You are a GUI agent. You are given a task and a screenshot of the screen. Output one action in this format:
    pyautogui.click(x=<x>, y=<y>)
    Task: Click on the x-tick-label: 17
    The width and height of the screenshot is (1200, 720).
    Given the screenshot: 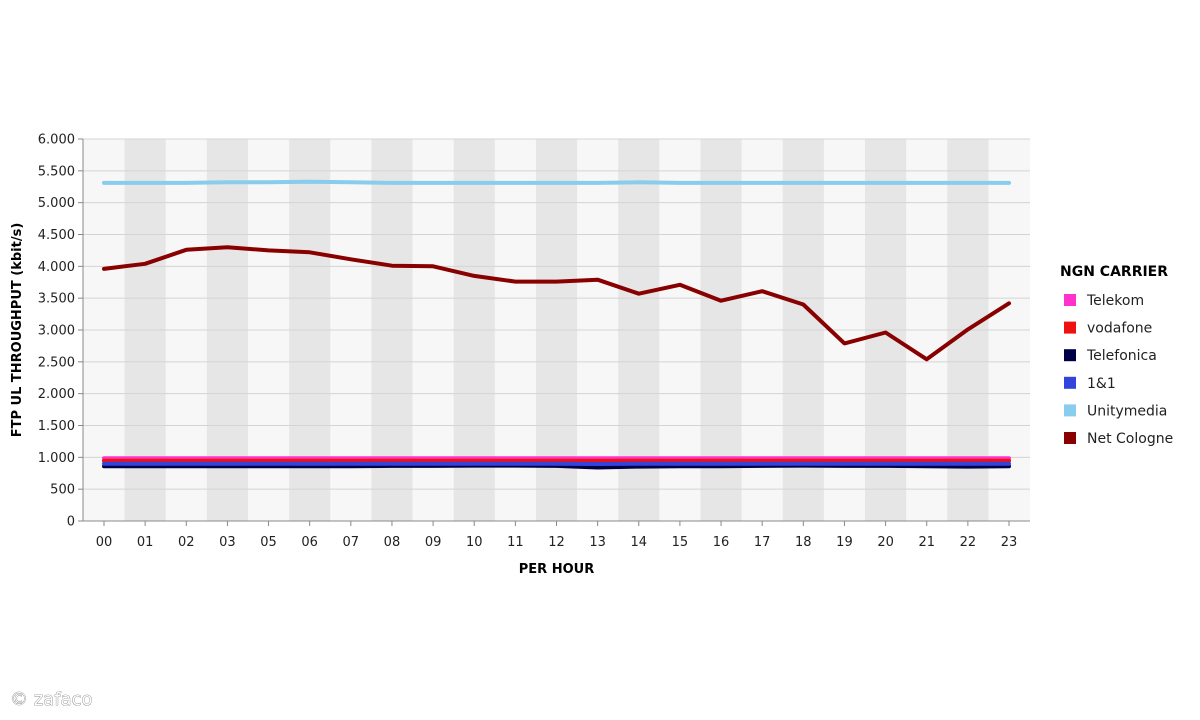 What is the action you would take?
    pyautogui.click(x=762, y=542)
    